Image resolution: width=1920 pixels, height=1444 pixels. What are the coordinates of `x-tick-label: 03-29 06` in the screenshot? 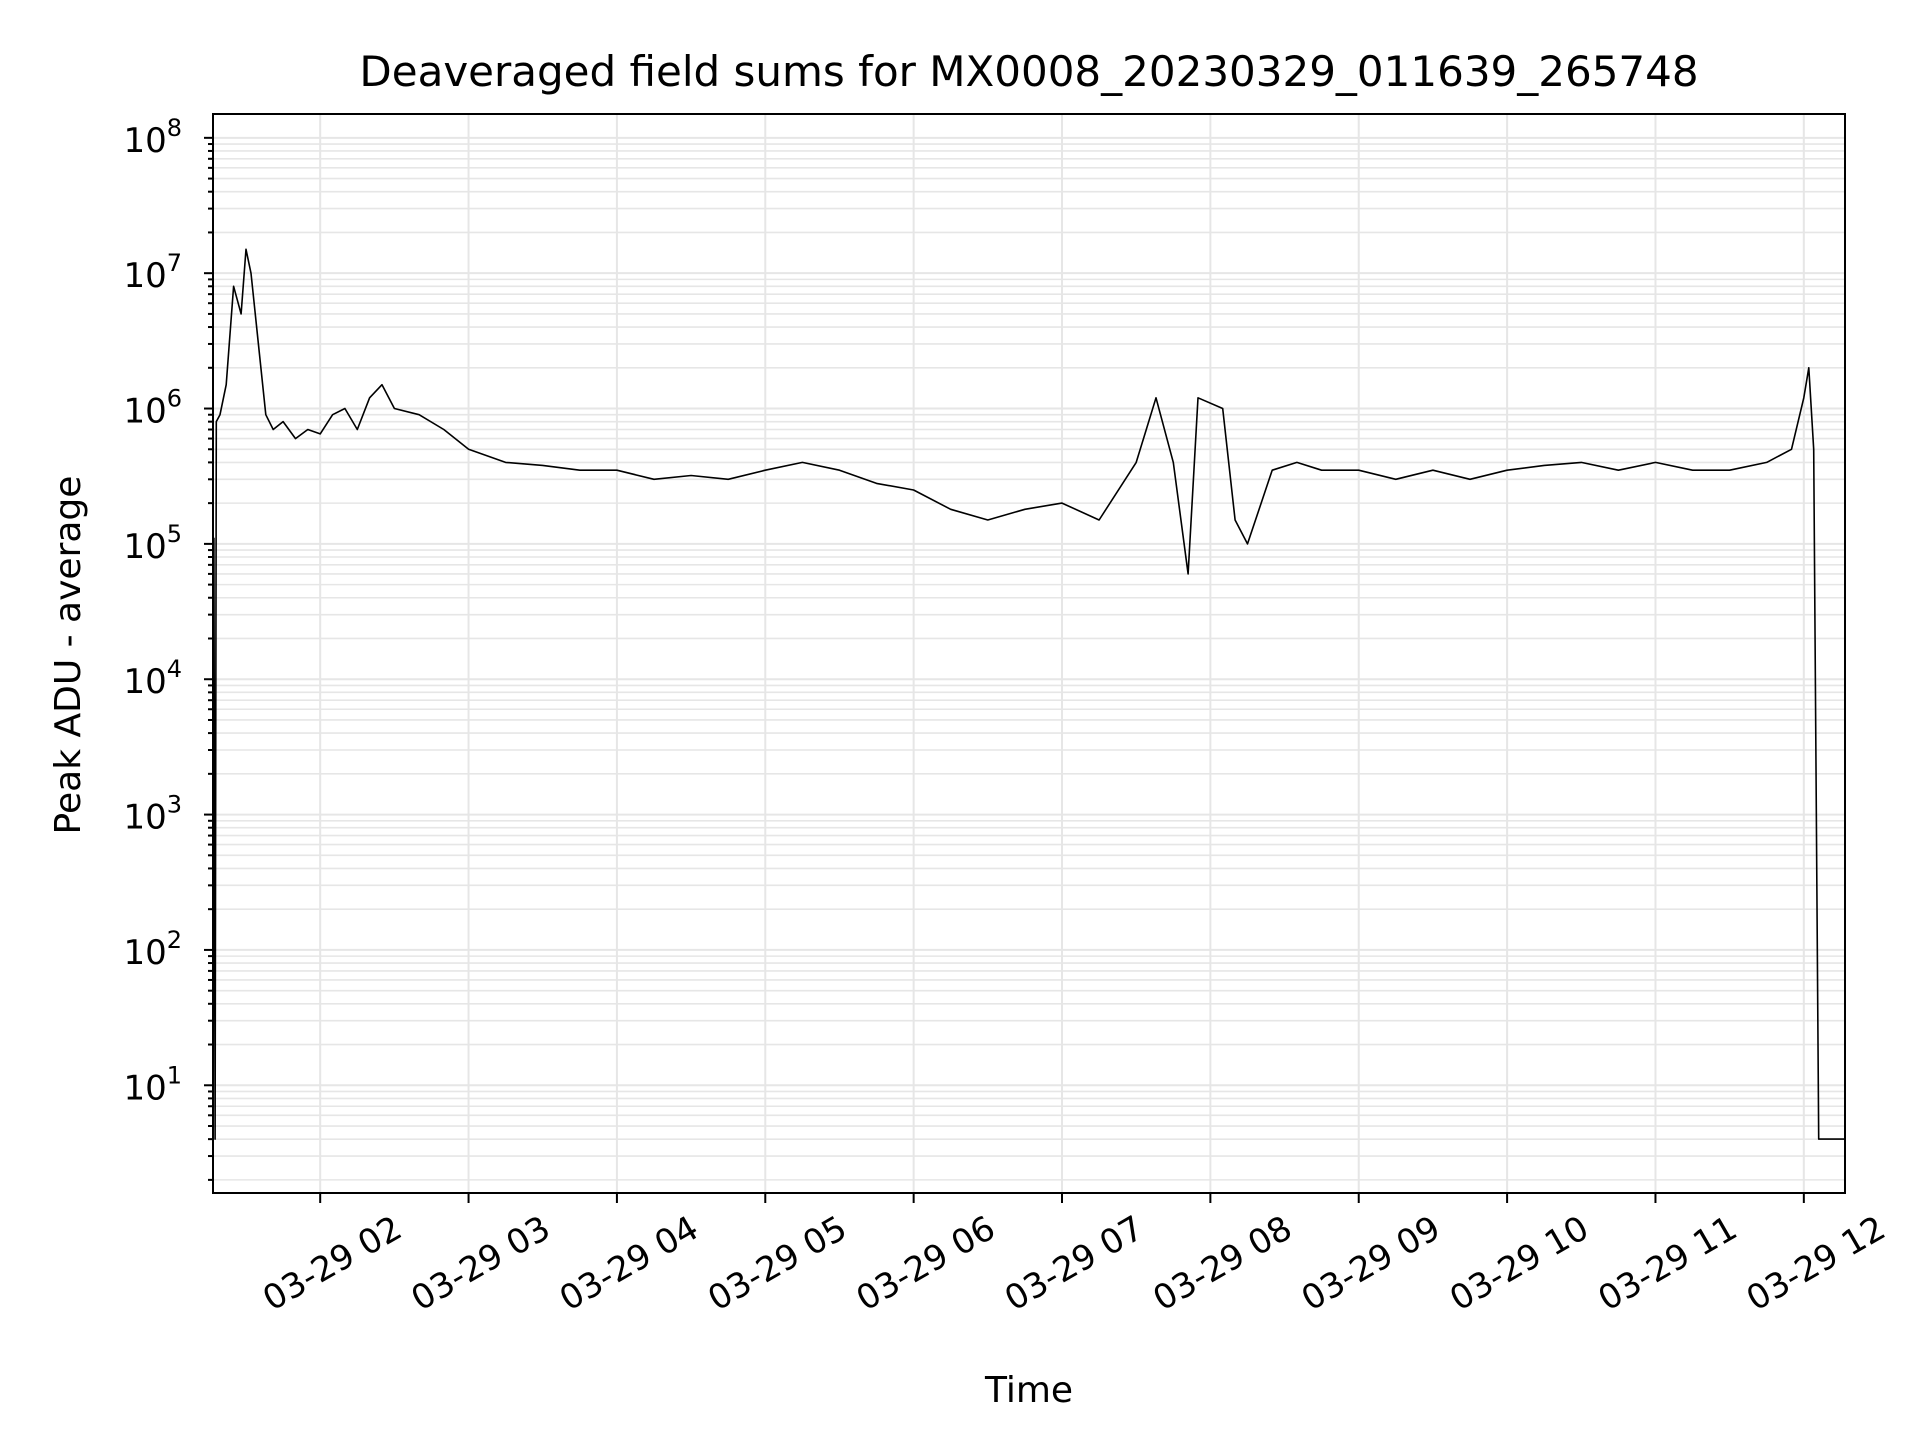 It's located at (926, 1263).